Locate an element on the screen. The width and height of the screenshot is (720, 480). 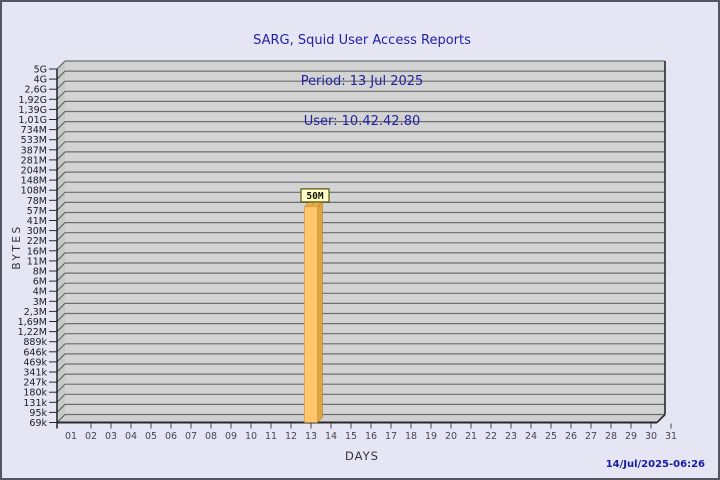
y-tick-label: 4G is located at coordinates (40, 80).